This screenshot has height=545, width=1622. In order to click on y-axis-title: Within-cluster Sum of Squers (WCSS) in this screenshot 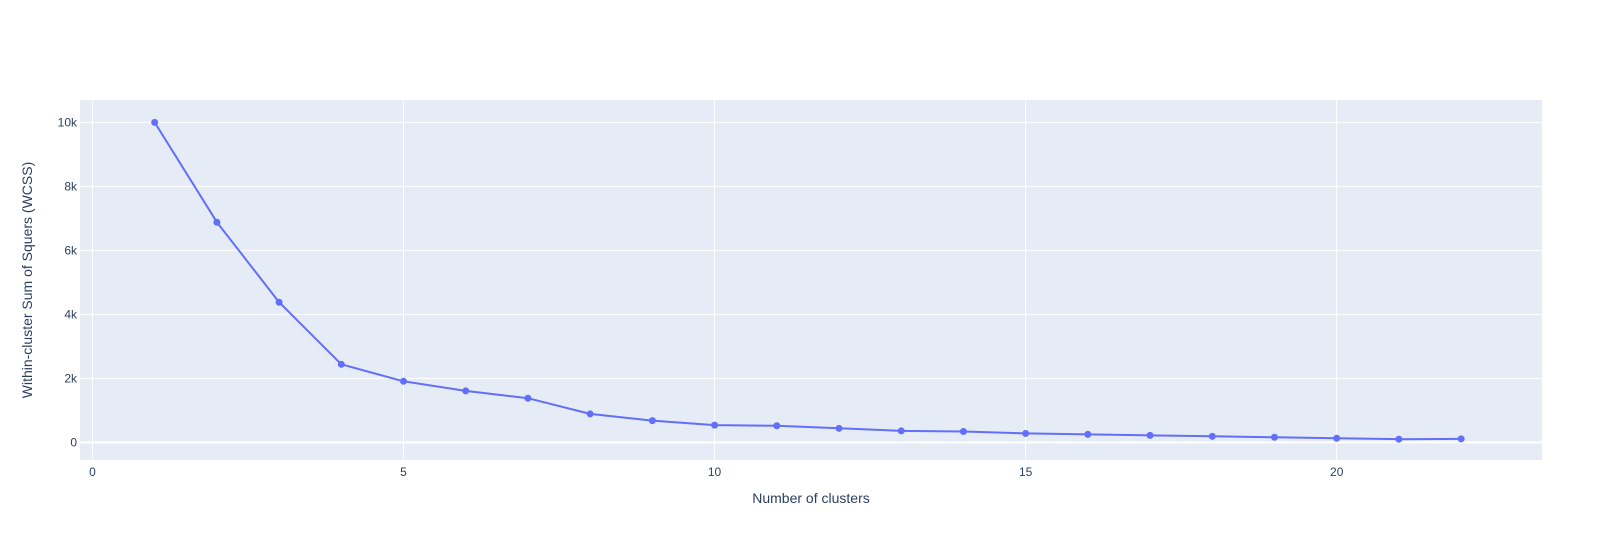, I will do `click(27, 280)`.